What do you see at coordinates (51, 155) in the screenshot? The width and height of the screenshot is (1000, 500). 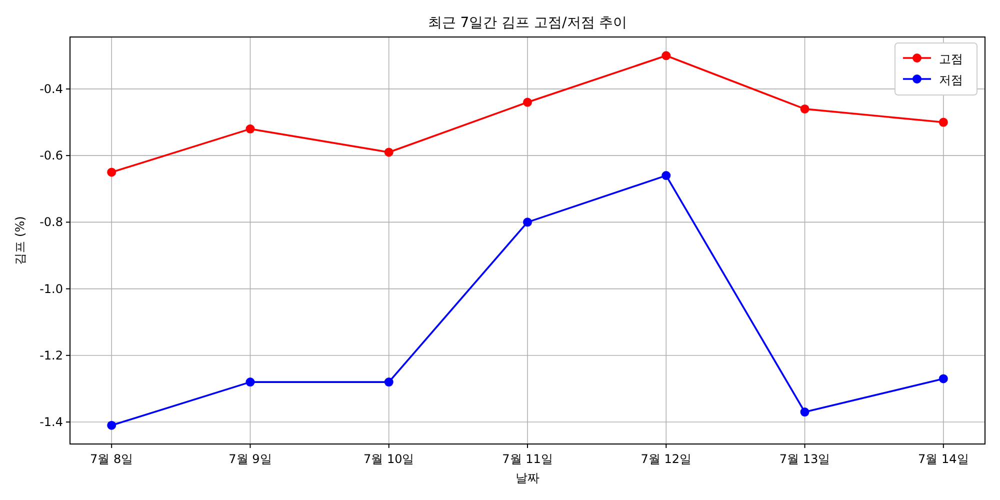 I see `y-tick-label: -0.6` at bounding box center [51, 155].